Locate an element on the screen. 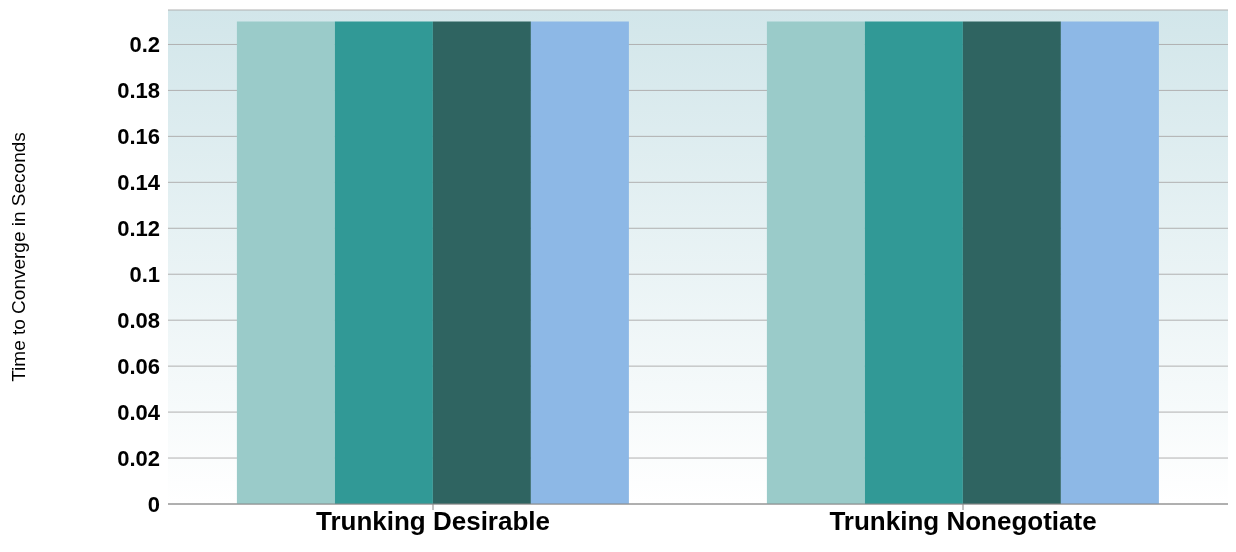 Image resolution: width=1236 pixels, height=552 pixels. y-tick-label: 0.2 is located at coordinates (144, 45).